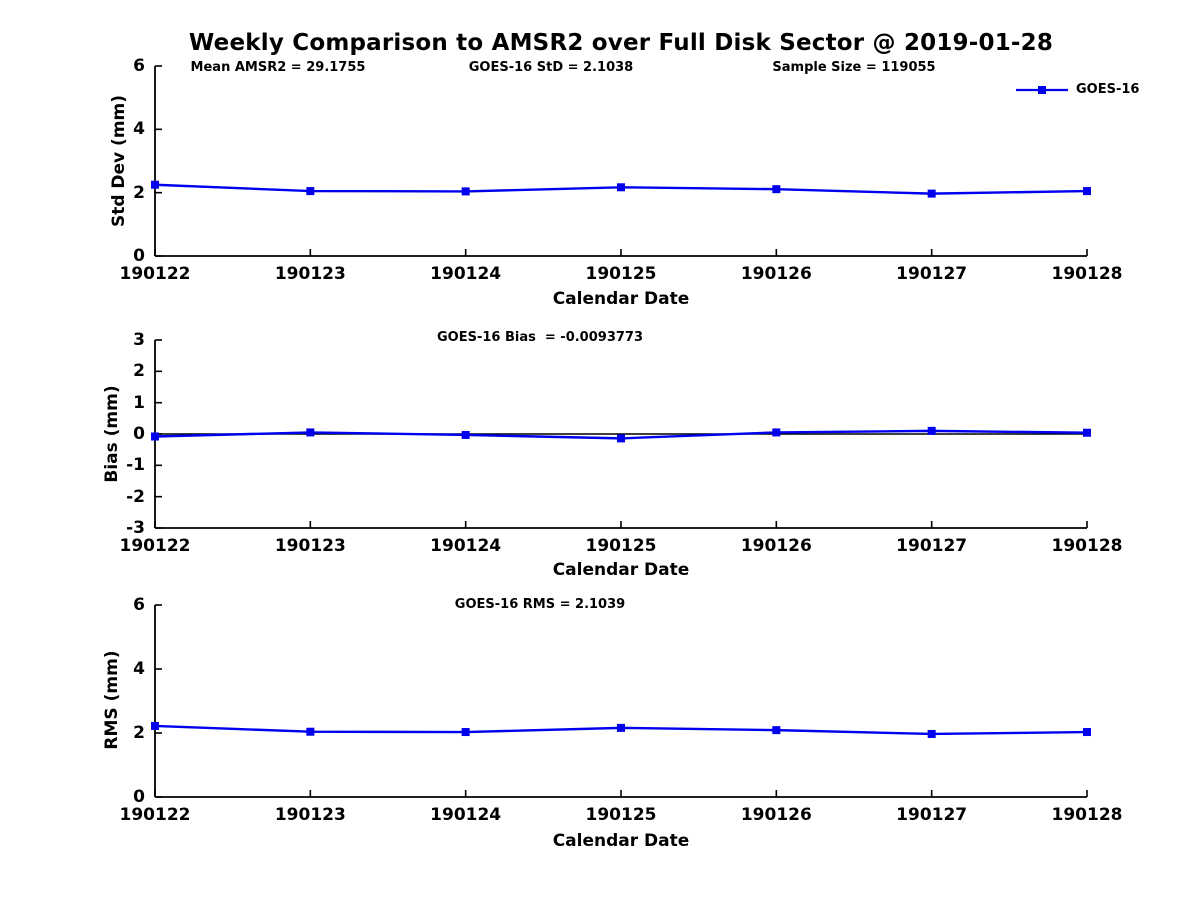 The height and width of the screenshot is (900, 1200). I want to click on annotation-goes16-rms: GOES-16 RMS = 2.1039, so click(540, 604).